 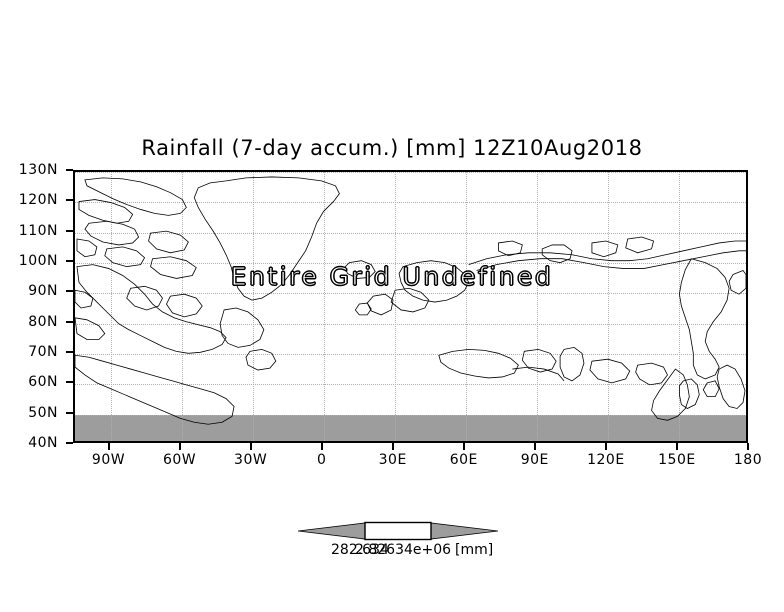 What do you see at coordinates (332, 531) in the screenshot?
I see `colorbar-left-arrow` at bounding box center [332, 531].